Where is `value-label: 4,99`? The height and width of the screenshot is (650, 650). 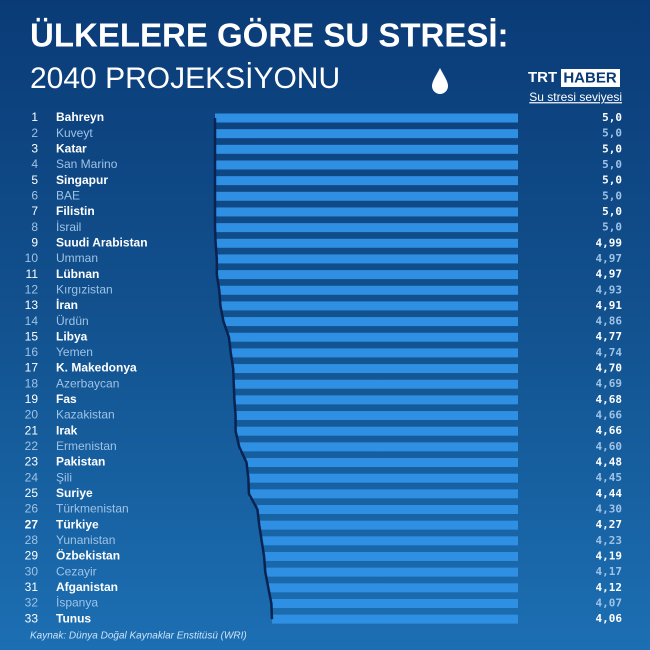
value-label: 4,99 is located at coordinates (609, 242).